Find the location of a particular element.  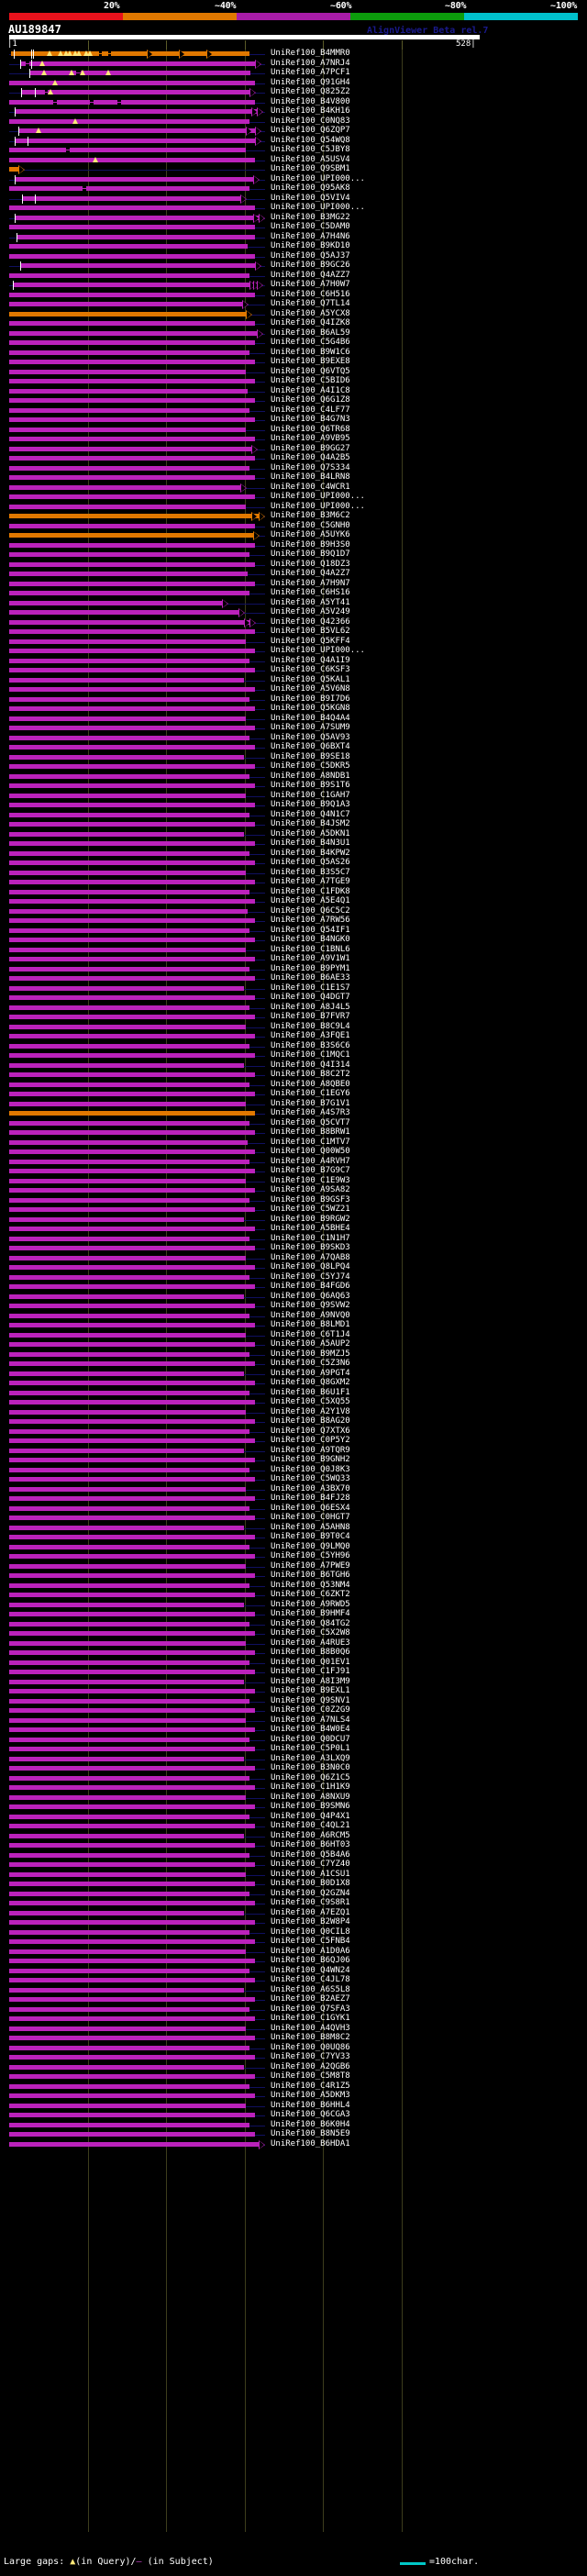

alignment-row: UniRef100_B9EXL1 is located at coordinates (293, 1691).